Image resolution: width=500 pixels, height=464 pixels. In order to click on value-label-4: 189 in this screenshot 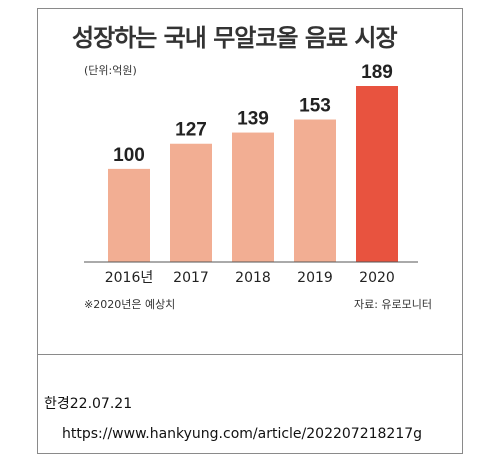, I will do `click(377, 72)`.